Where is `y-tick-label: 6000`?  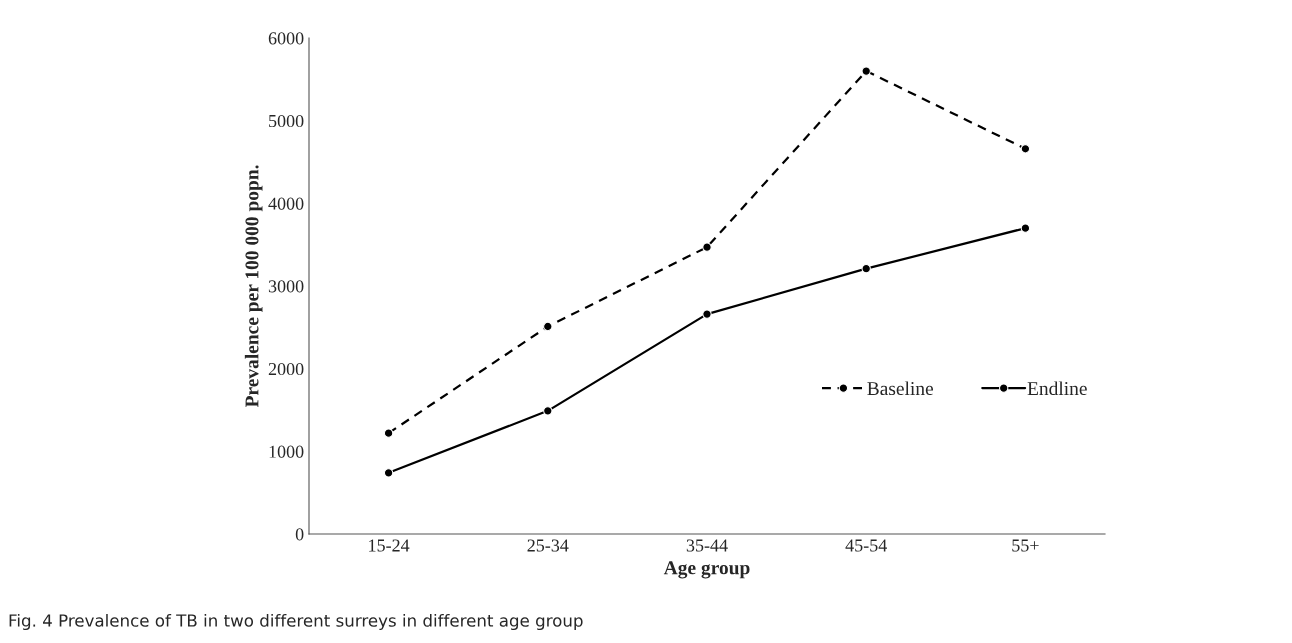
y-tick-label: 6000 is located at coordinates (286, 38).